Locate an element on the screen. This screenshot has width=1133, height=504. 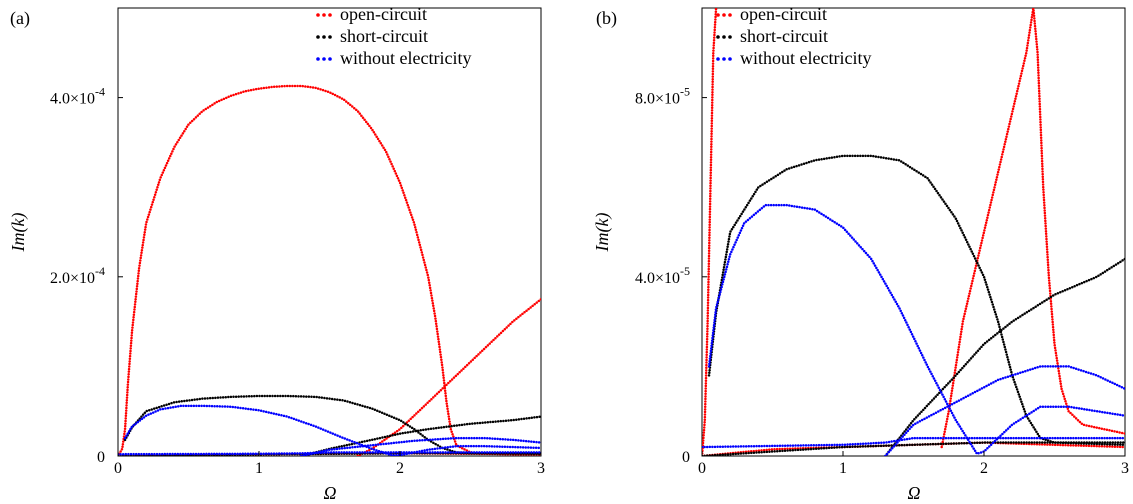
x-tick-label: 0 is located at coordinates (118, 468).